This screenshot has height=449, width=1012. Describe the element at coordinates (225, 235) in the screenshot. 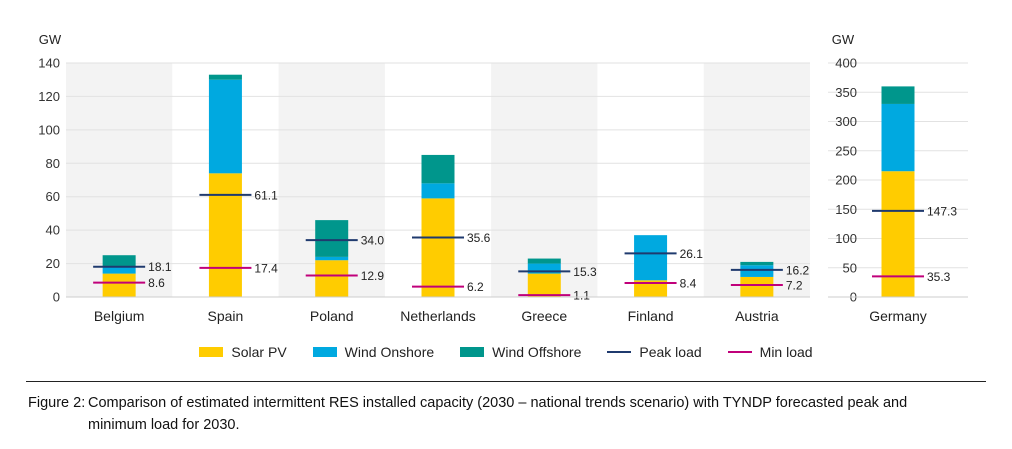

I see `bar-solar-pv-spain` at that location.